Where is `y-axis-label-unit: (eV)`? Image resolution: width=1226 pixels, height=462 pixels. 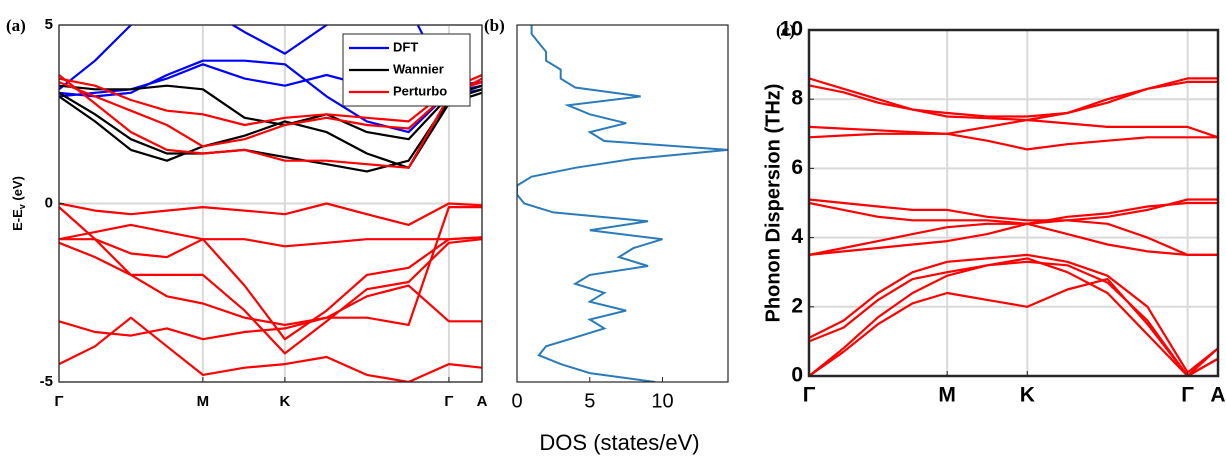
y-axis-label-unit: (eV) is located at coordinates (17, 190).